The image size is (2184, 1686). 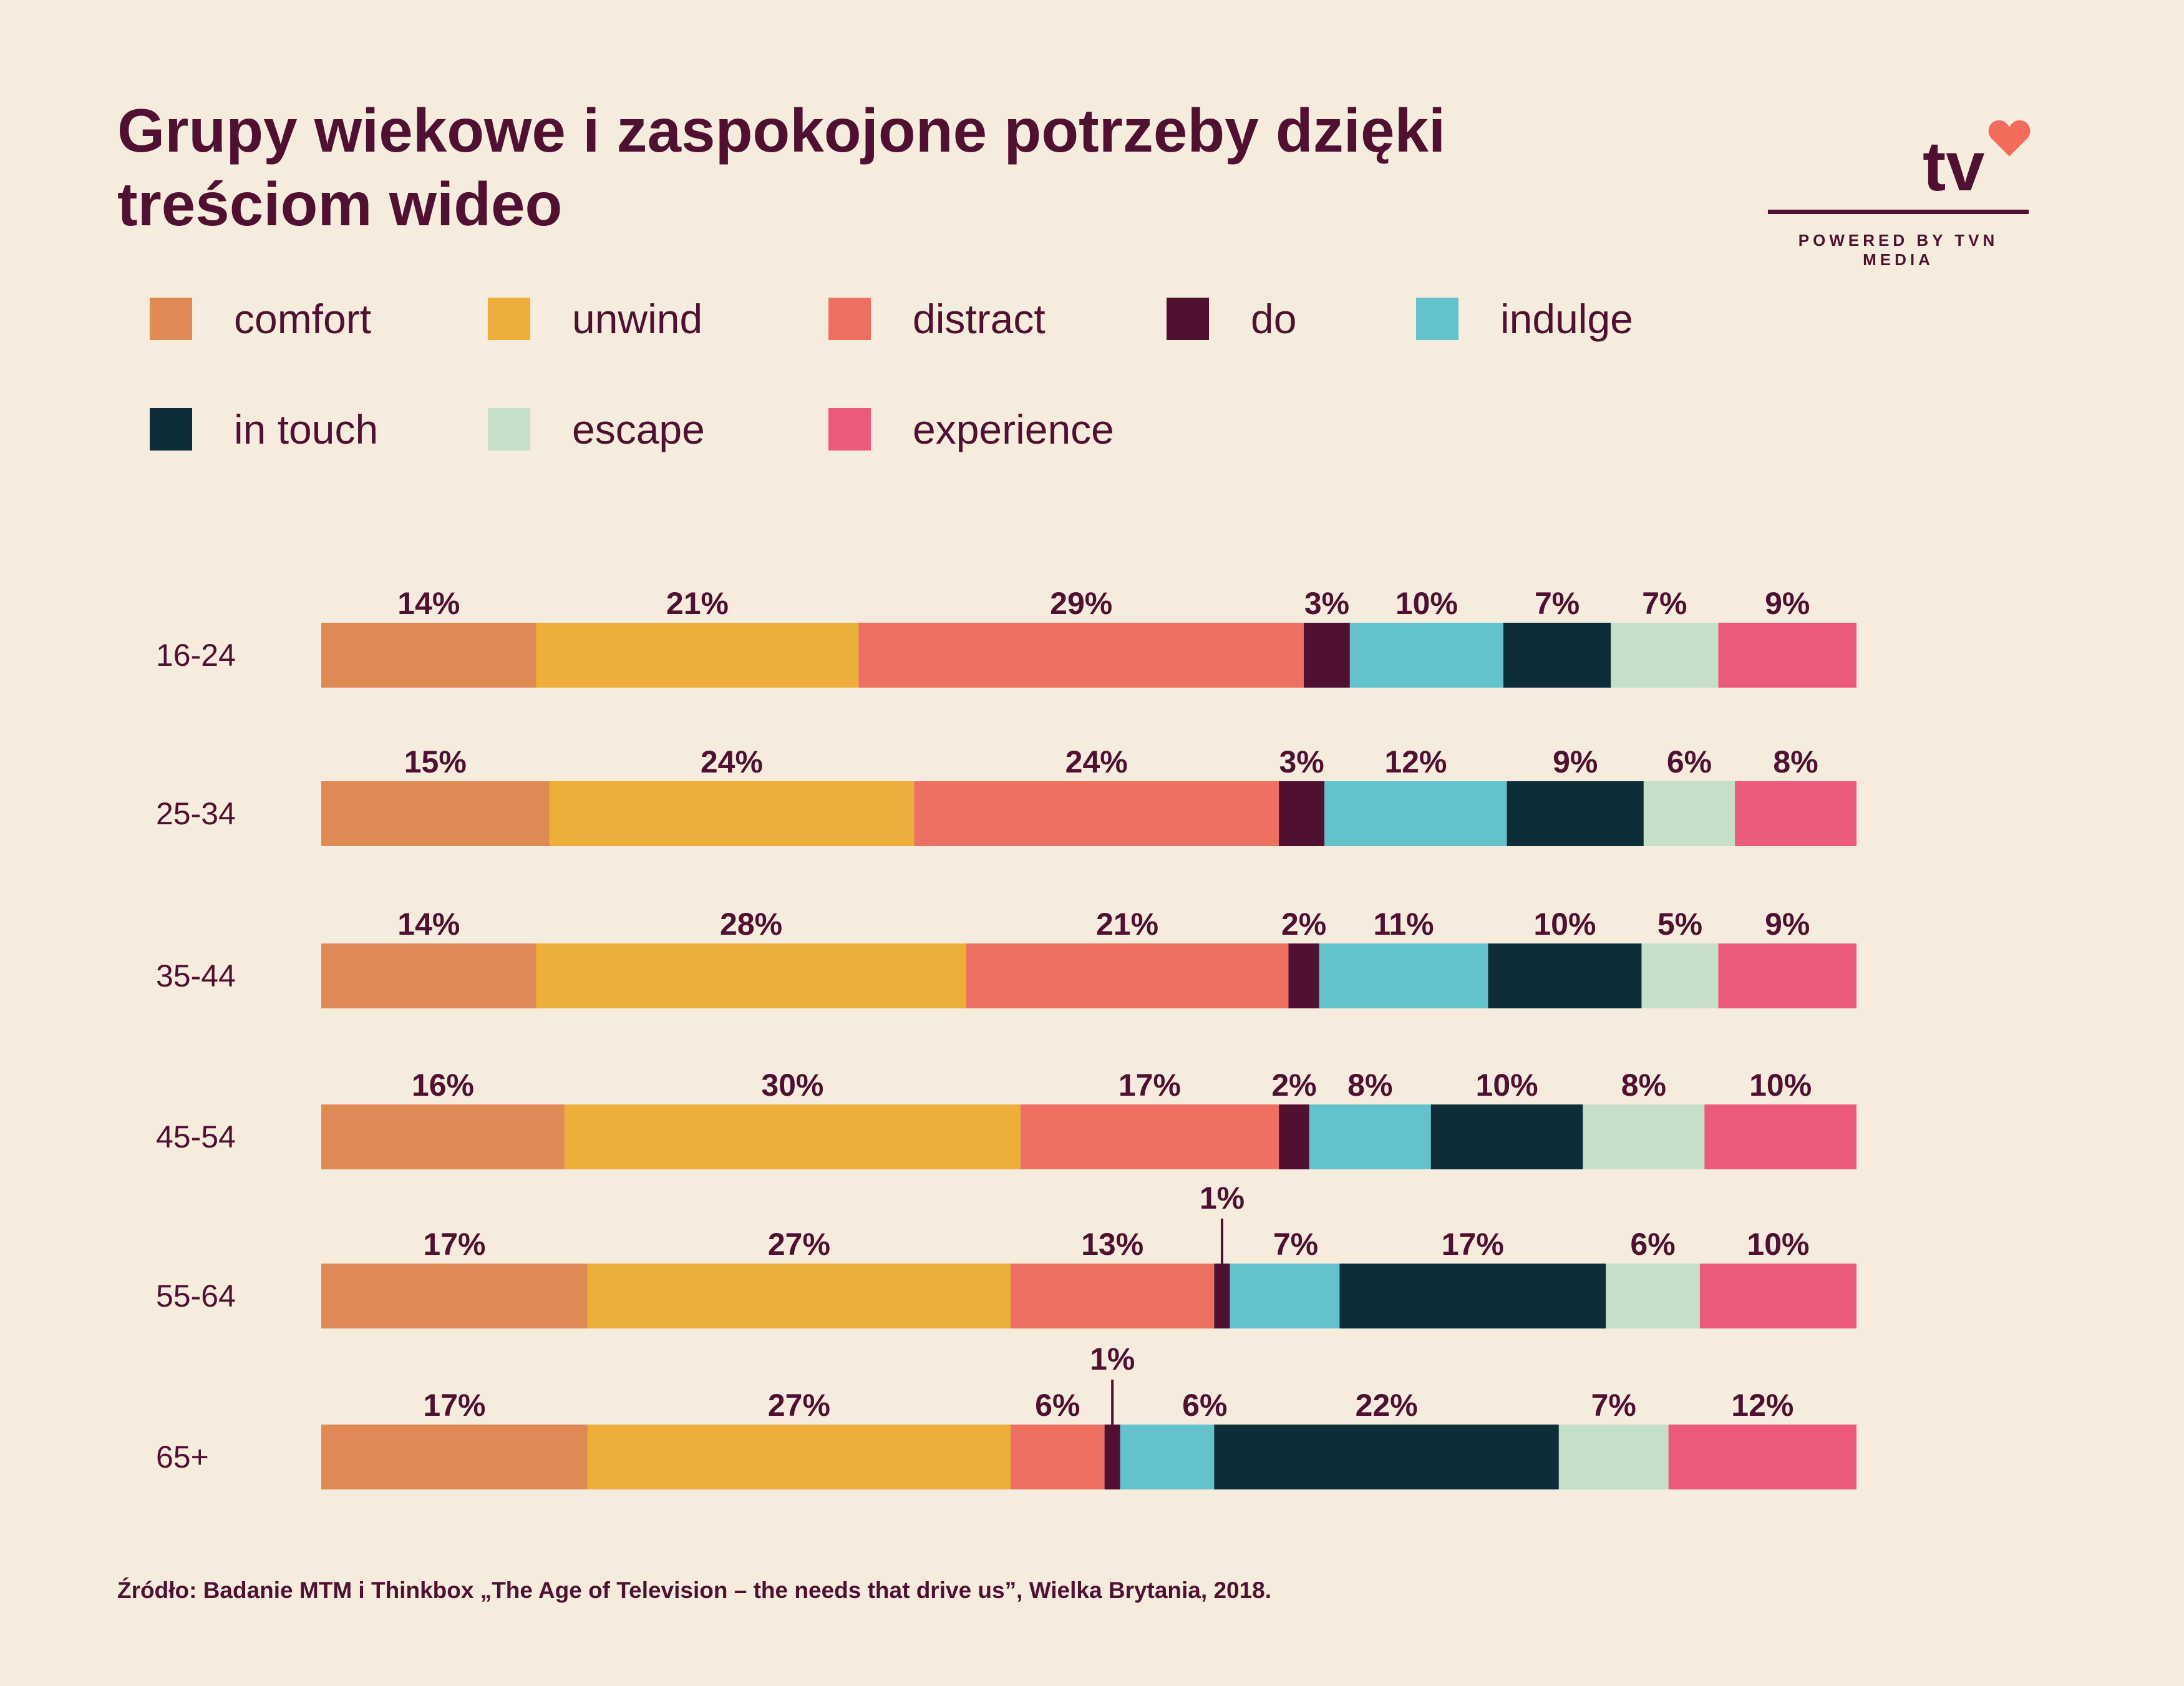 I want to click on value-label-55-64-do: 1%, so click(x=1223, y=1198).